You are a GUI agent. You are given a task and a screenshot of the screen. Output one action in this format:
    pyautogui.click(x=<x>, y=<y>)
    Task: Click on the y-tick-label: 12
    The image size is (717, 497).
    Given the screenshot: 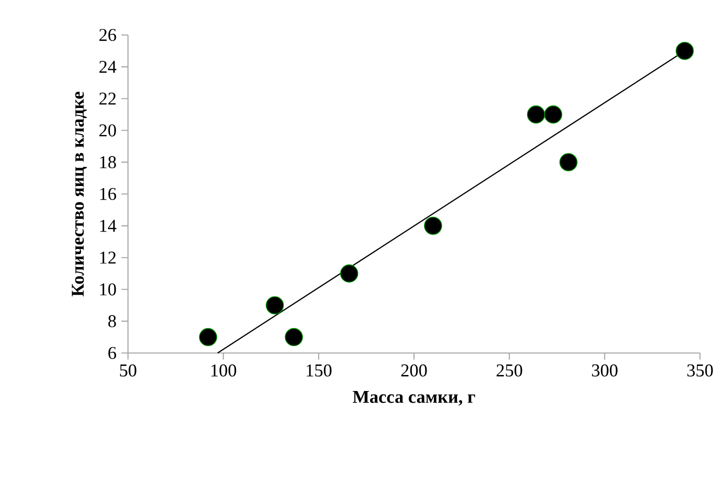 What is the action you would take?
    pyautogui.click(x=108, y=258)
    